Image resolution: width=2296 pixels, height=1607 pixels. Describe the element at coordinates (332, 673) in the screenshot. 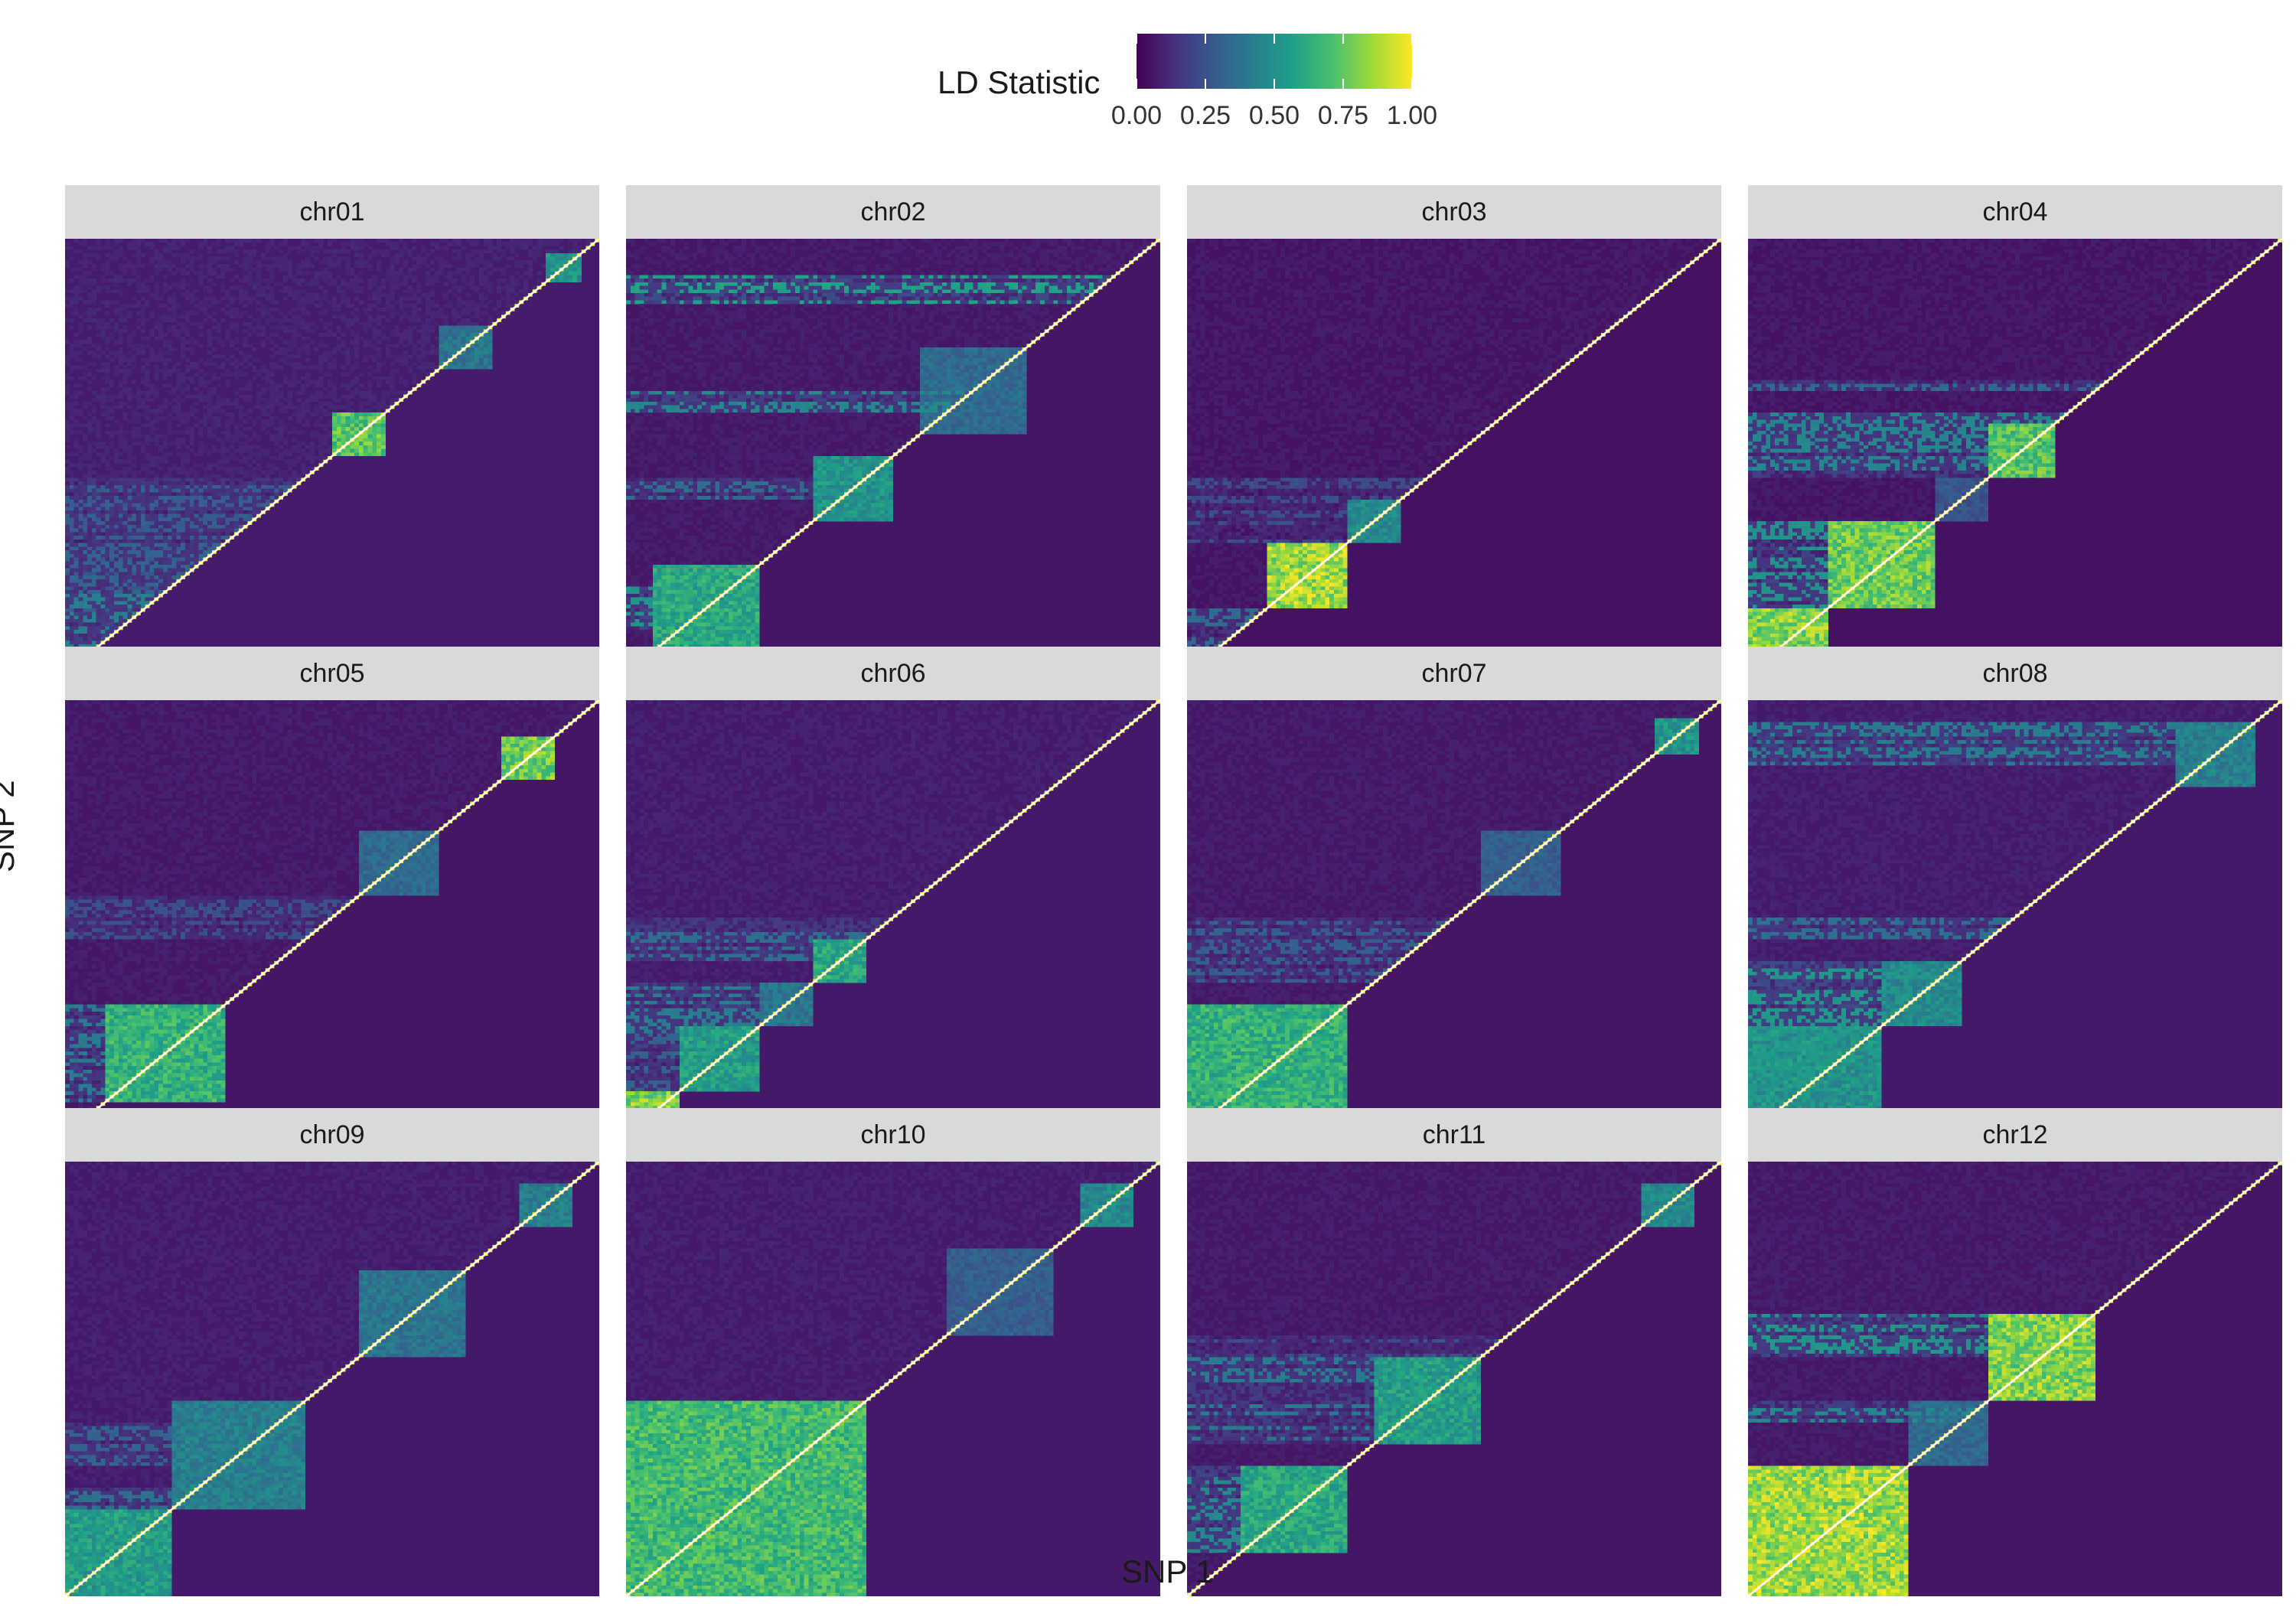

I see `facet-strip-label: chr05` at that location.